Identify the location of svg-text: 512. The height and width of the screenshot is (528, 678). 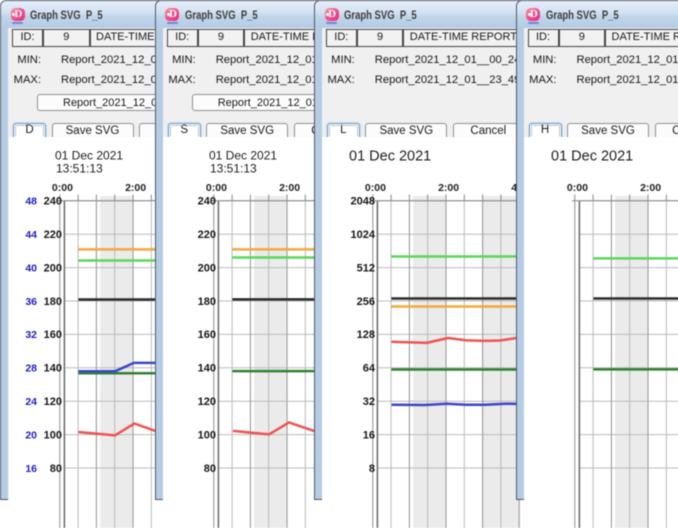
(366, 268).